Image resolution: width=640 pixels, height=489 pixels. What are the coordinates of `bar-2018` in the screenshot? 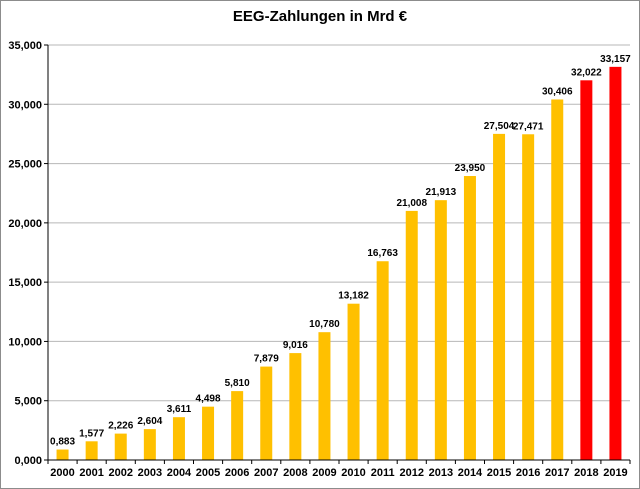 It's located at (586, 270).